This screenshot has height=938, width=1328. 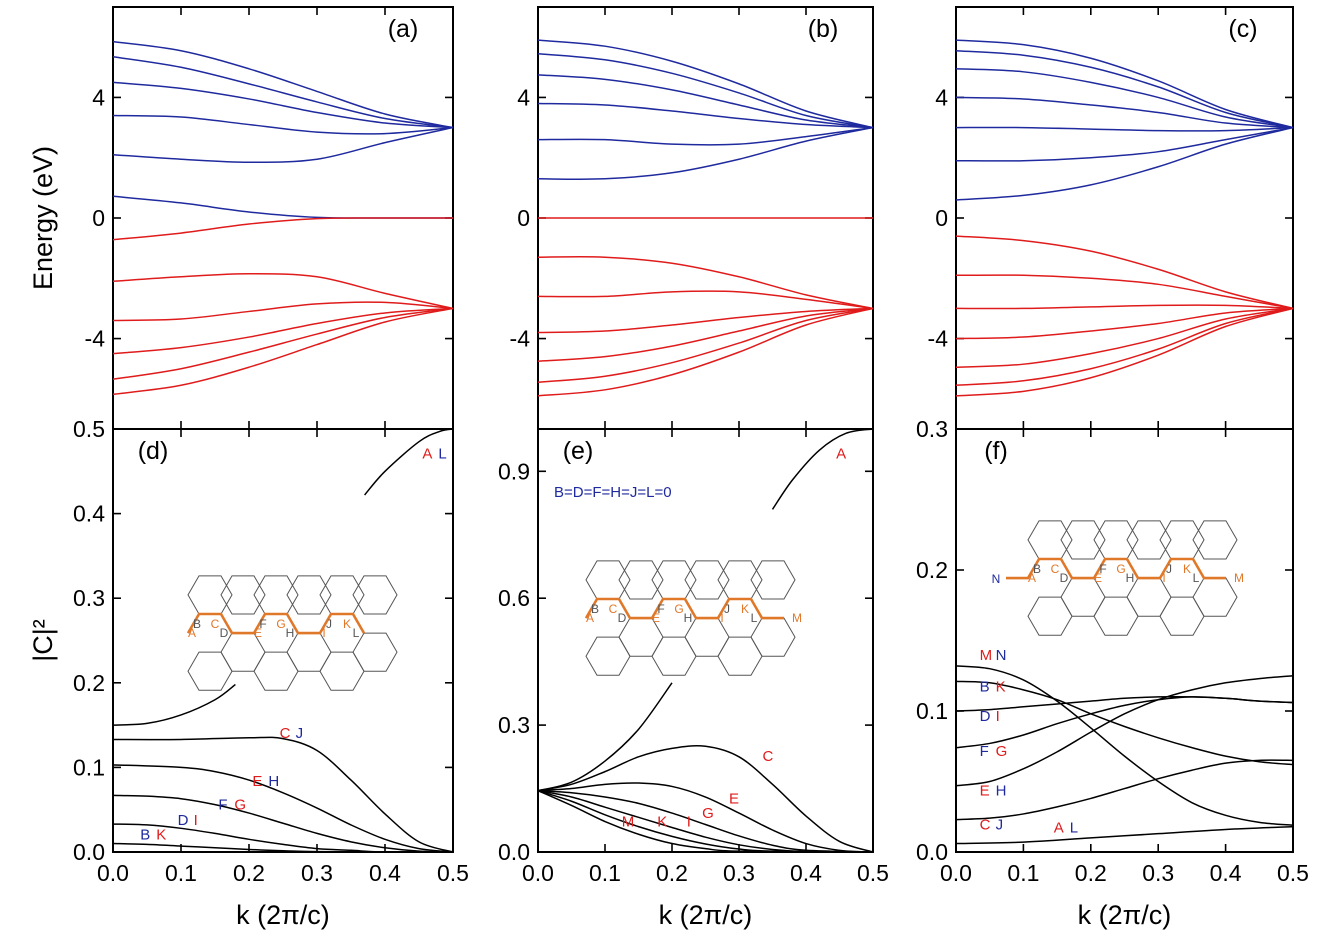 What do you see at coordinates (721, 618) in the screenshot?
I see `inset-letter: I` at bounding box center [721, 618].